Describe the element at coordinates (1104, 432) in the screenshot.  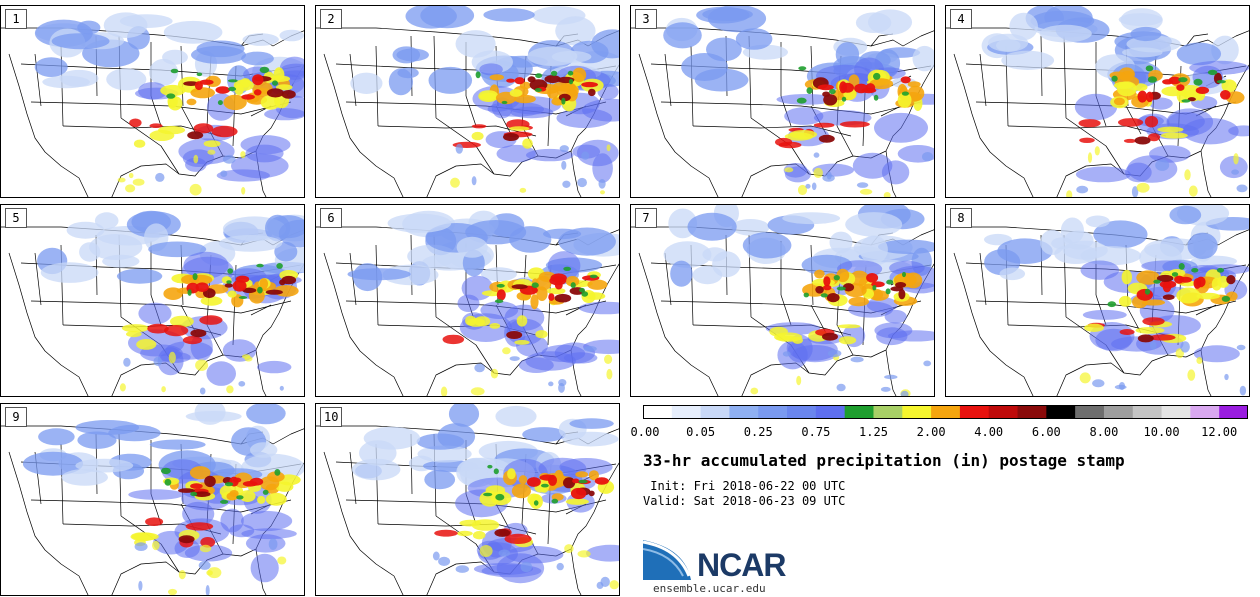
I see `colorbar-tick-label: 8.00` at that location.